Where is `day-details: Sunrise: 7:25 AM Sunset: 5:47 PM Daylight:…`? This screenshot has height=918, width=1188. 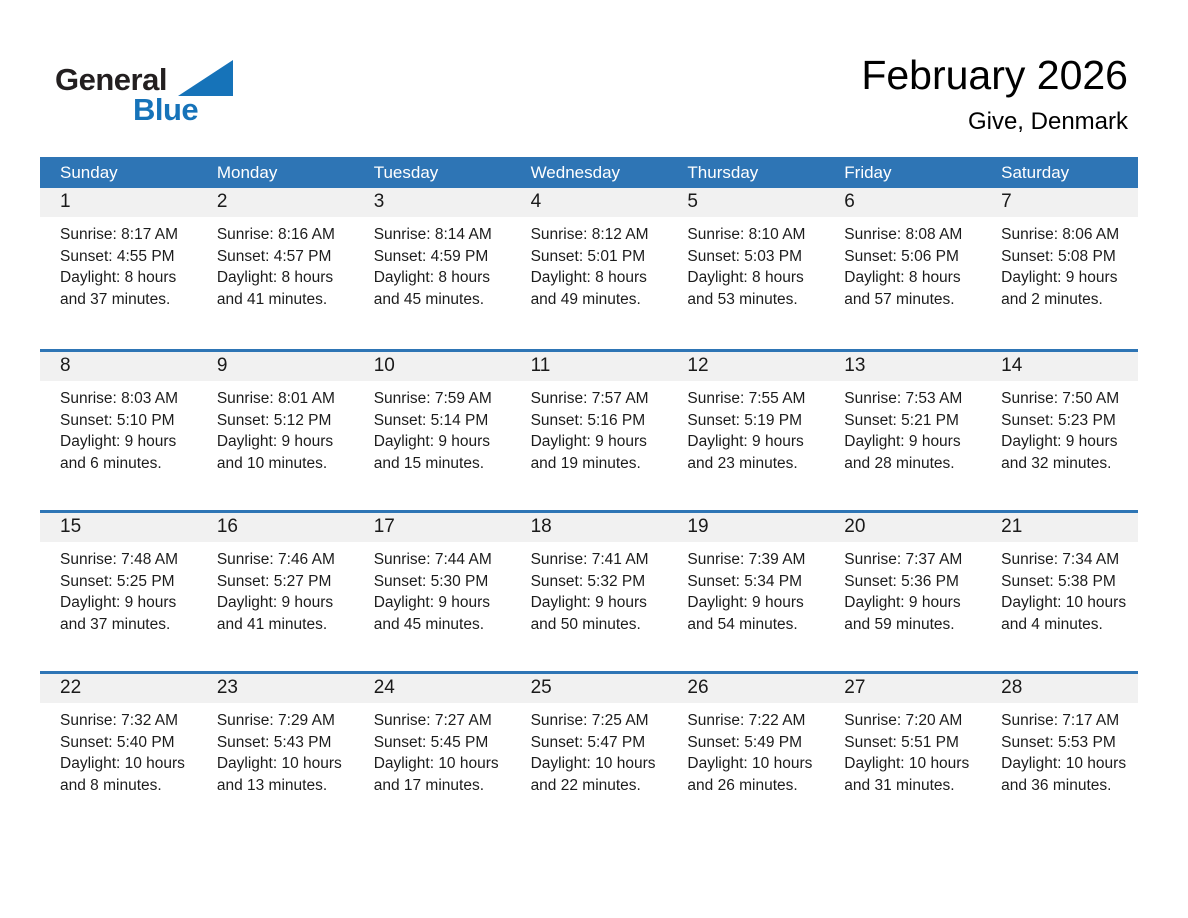 day-details: Sunrise: 7:25 AM Sunset: 5:47 PM Daylight:… is located at coordinates (589, 749).